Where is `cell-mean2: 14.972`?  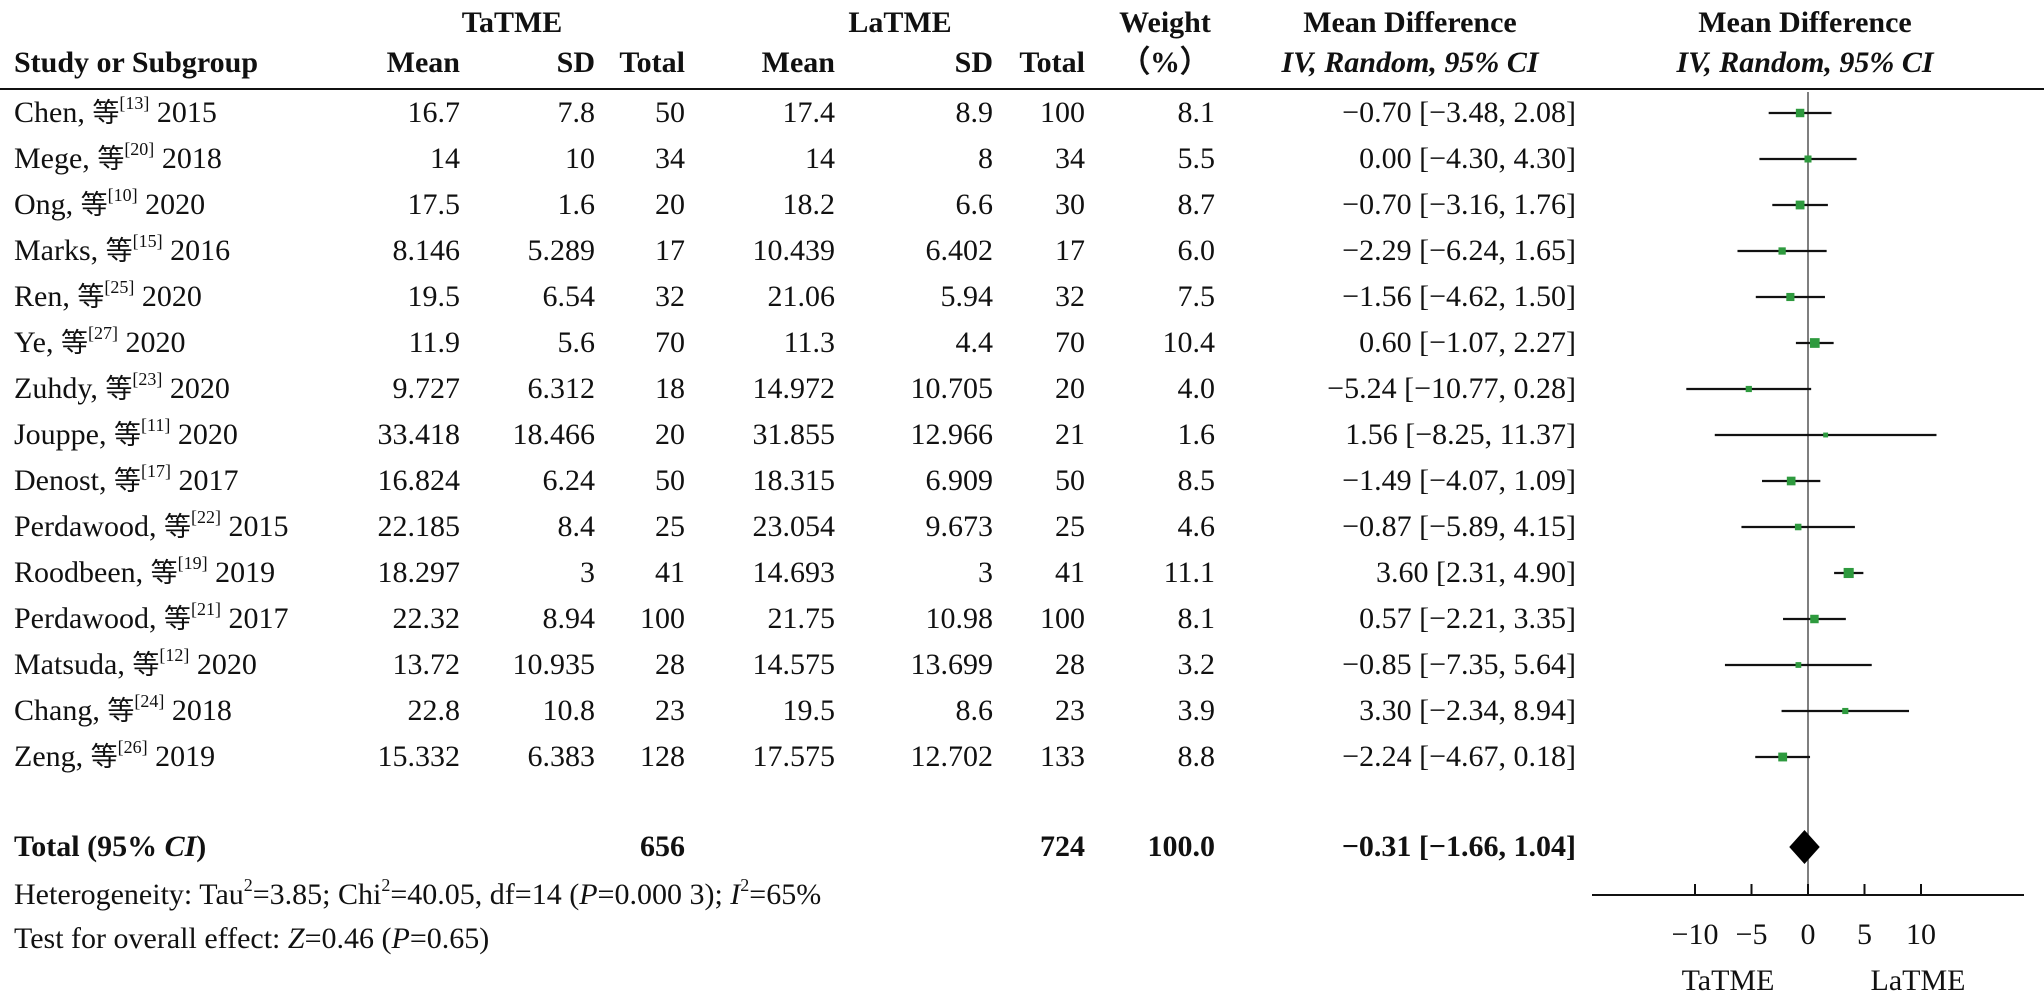 cell-mean2: 14.972 is located at coordinates (794, 388).